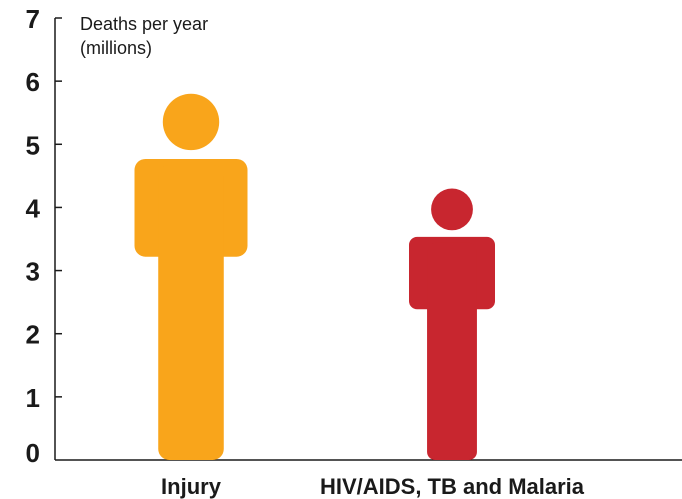 The height and width of the screenshot is (499, 682). Describe the element at coordinates (33, 19) in the screenshot. I see `y-tick-label: 7` at that location.